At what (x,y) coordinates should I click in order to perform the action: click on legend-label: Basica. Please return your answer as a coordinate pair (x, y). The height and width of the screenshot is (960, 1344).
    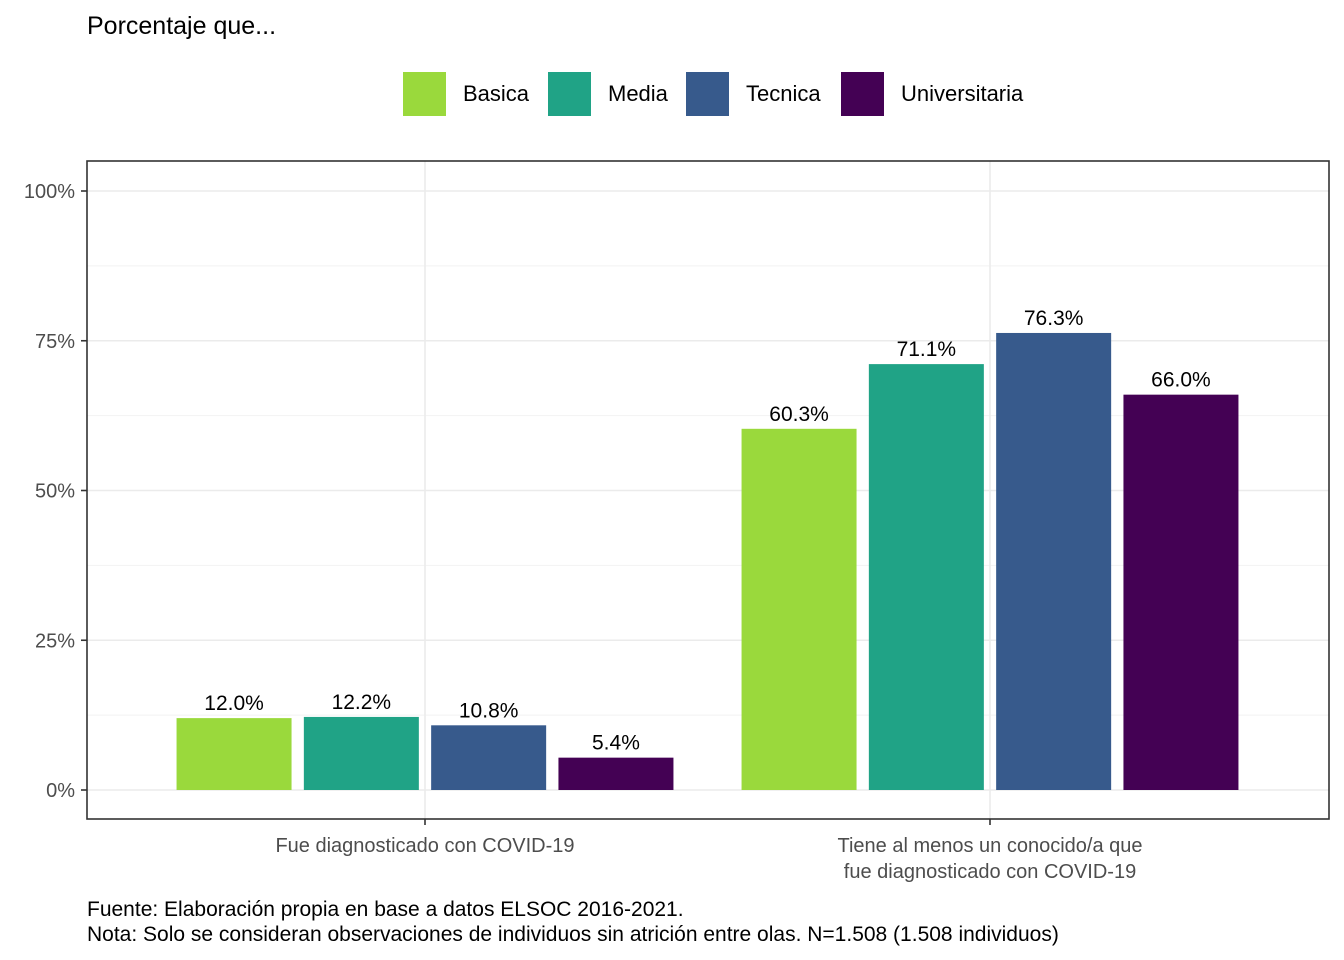
    Looking at the image, I should click on (496, 93).